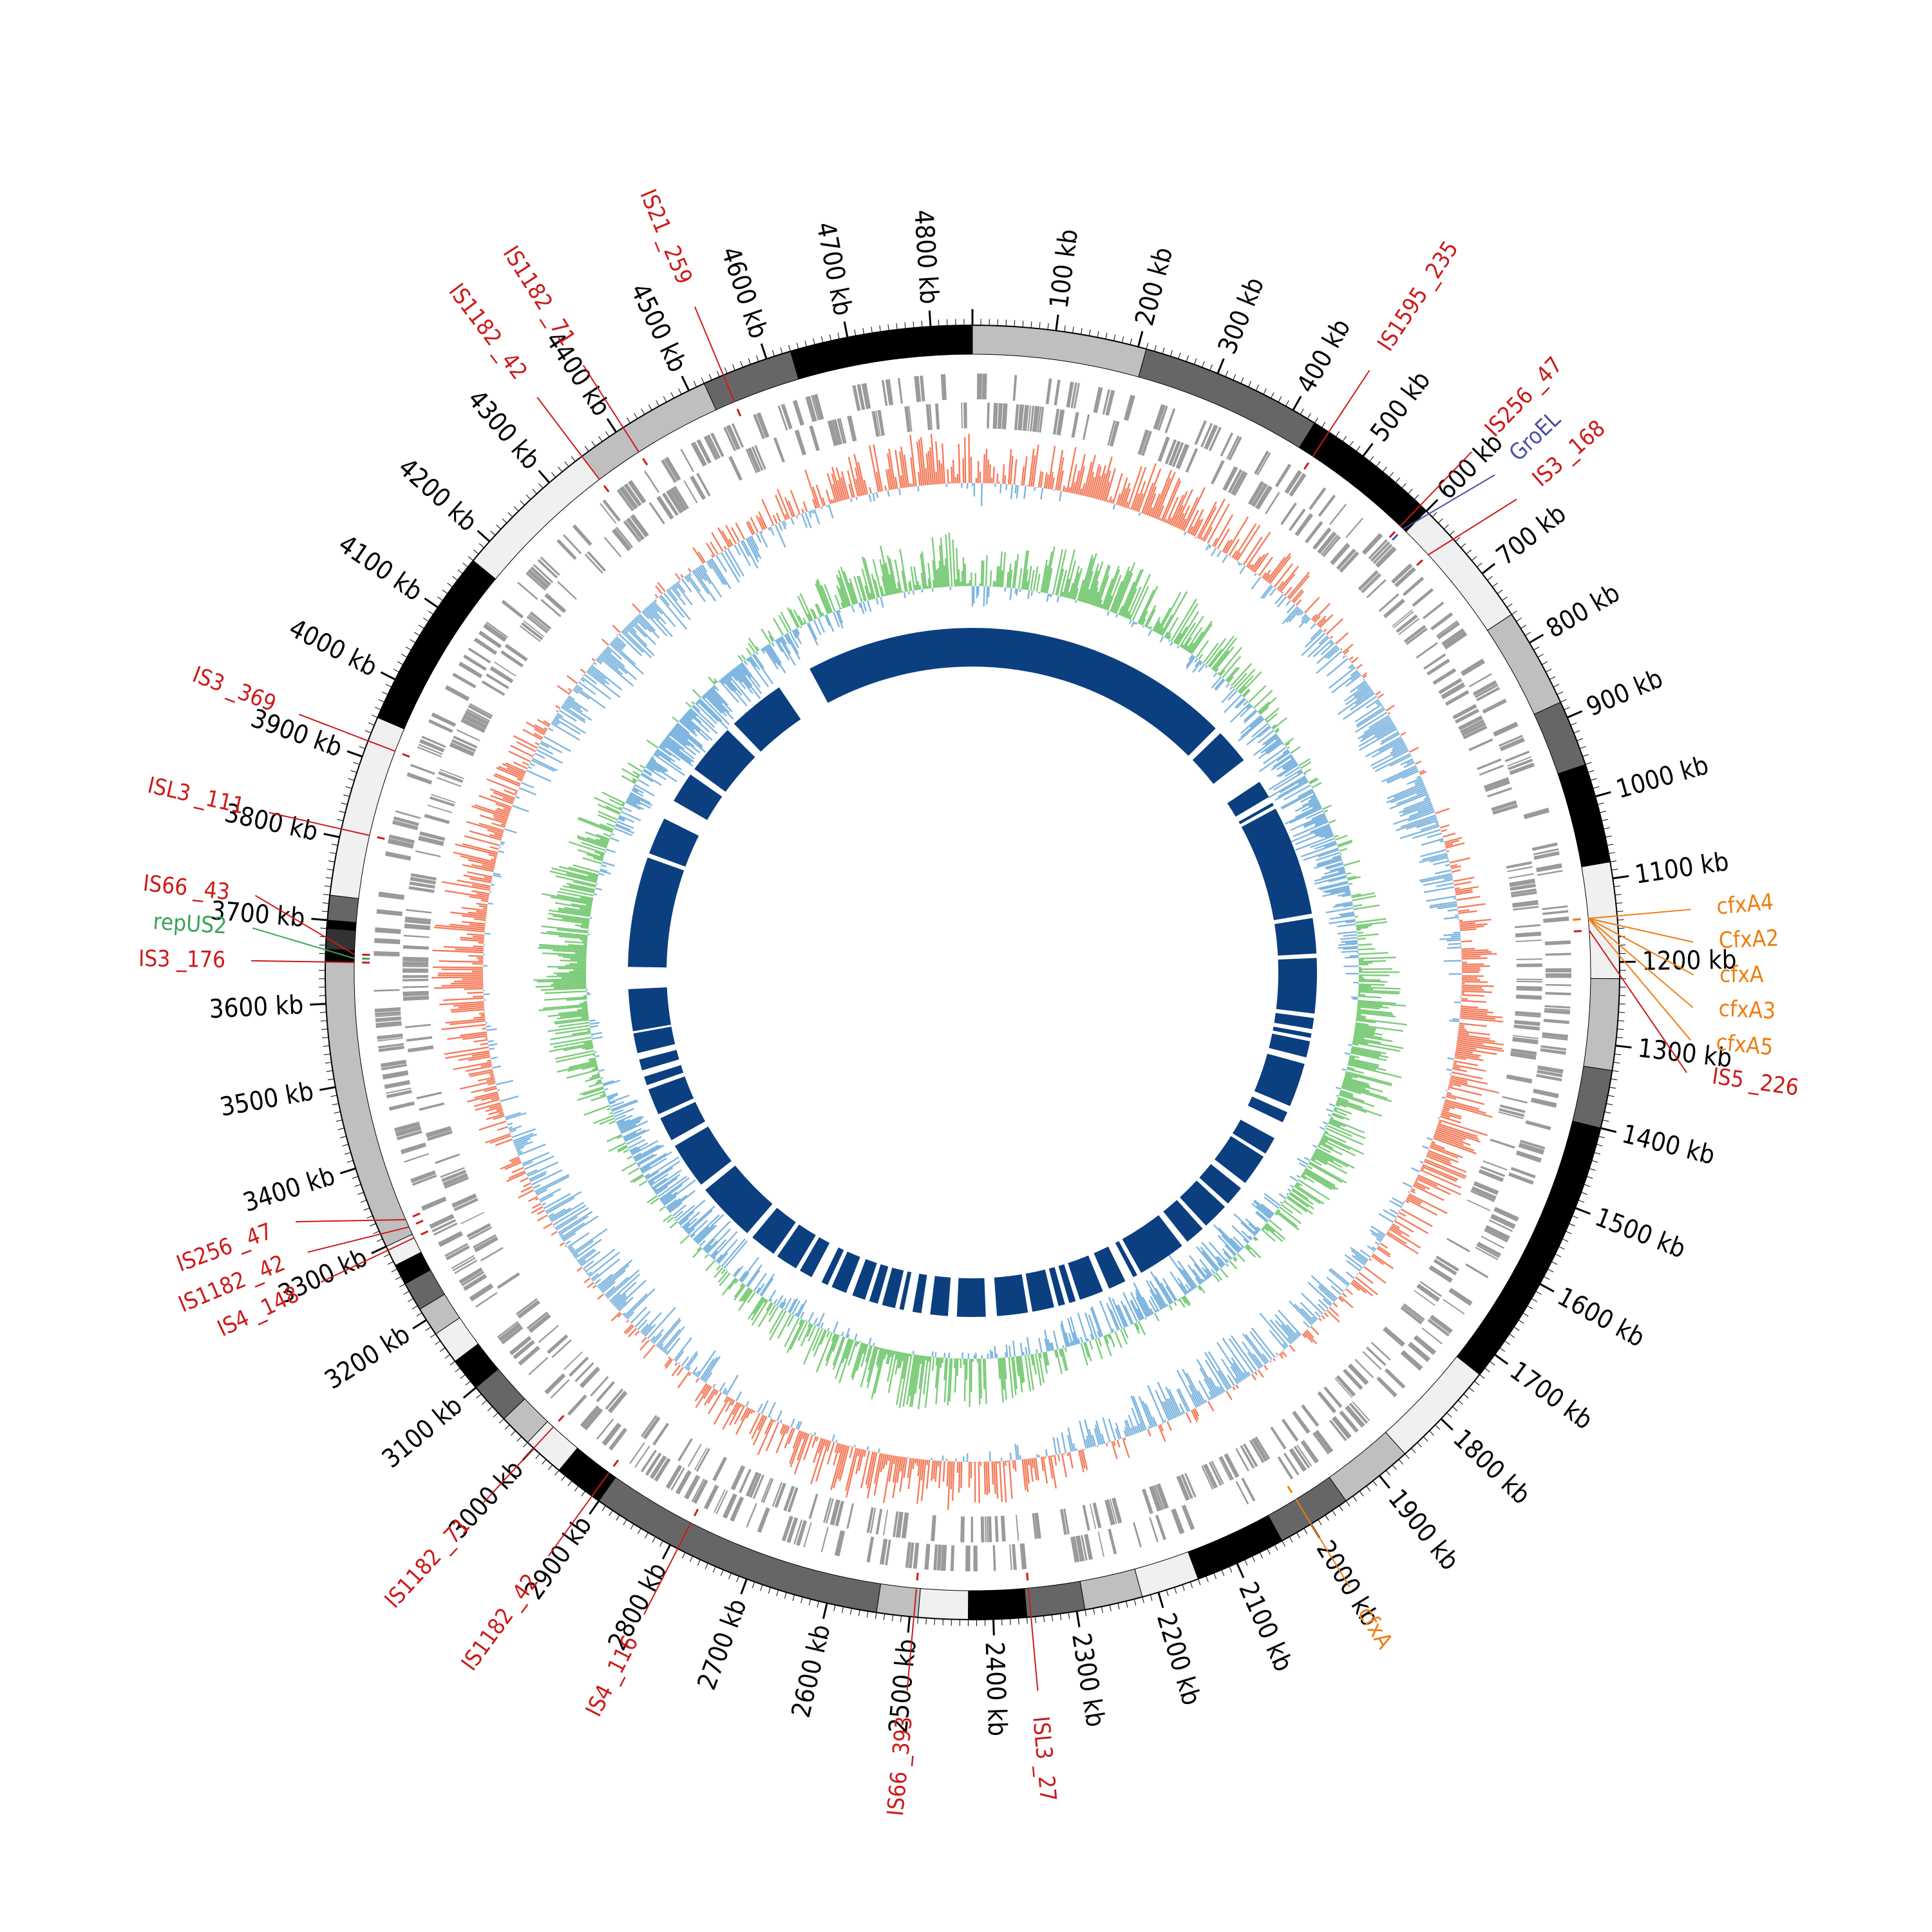 The width and height of the screenshot is (1932, 1932). What do you see at coordinates (1748, 940) in the screenshot?
I see `feature-label: CfxA2` at bounding box center [1748, 940].